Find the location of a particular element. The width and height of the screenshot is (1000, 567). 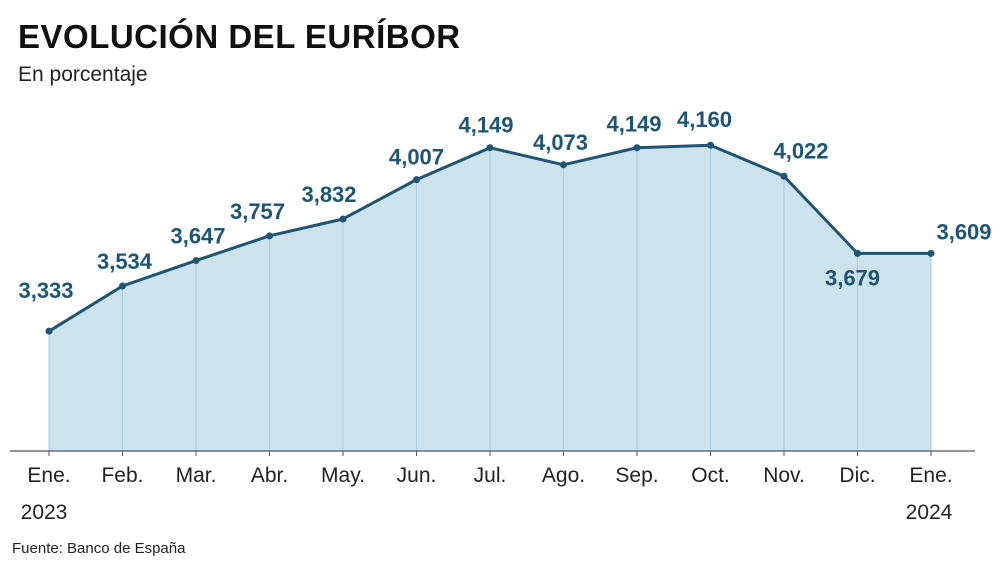

source-note: Fuente: Banco de España is located at coordinates (99, 548).